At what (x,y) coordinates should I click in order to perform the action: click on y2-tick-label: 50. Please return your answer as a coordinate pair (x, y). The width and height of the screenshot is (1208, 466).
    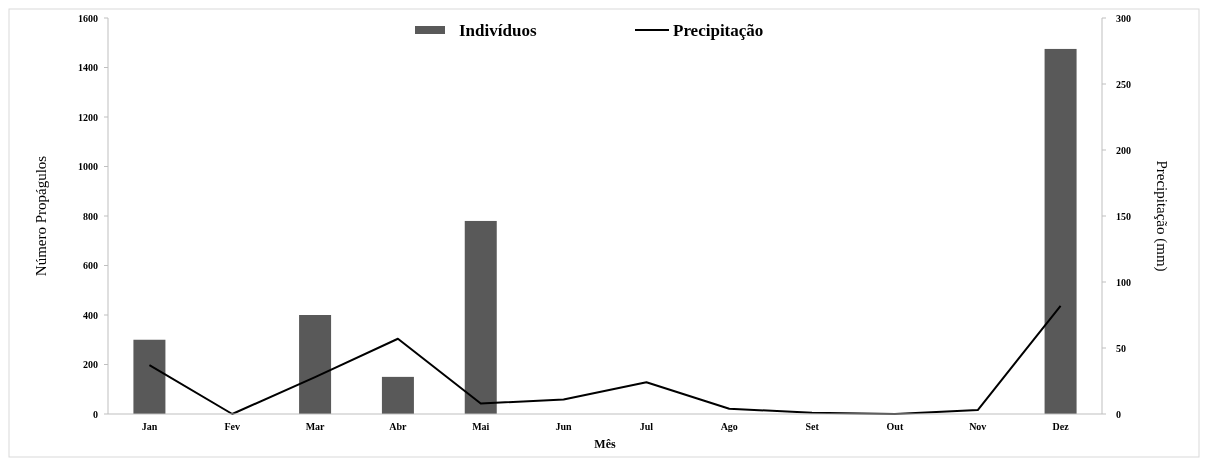
    Looking at the image, I should click on (1121, 348).